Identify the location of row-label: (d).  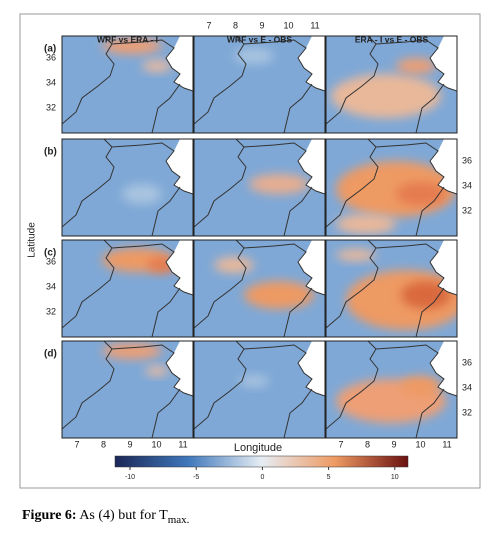
(50, 354).